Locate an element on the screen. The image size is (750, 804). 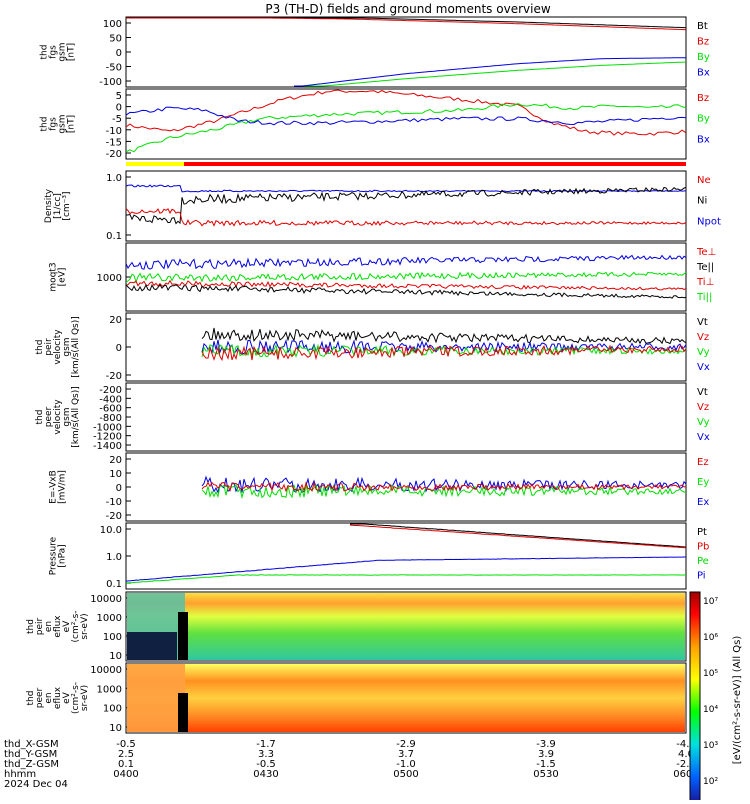
legend-Ti||: Ti|| is located at coordinates (704, 297).